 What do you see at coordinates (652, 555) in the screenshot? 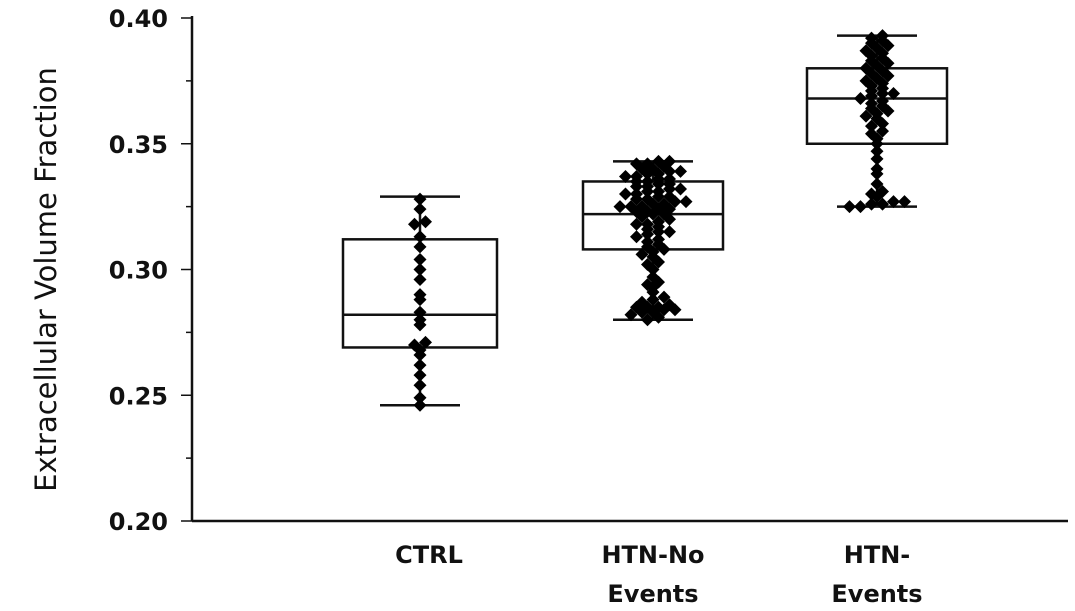
I see `category-label: HTN-No` at bounding box center [652, 555].